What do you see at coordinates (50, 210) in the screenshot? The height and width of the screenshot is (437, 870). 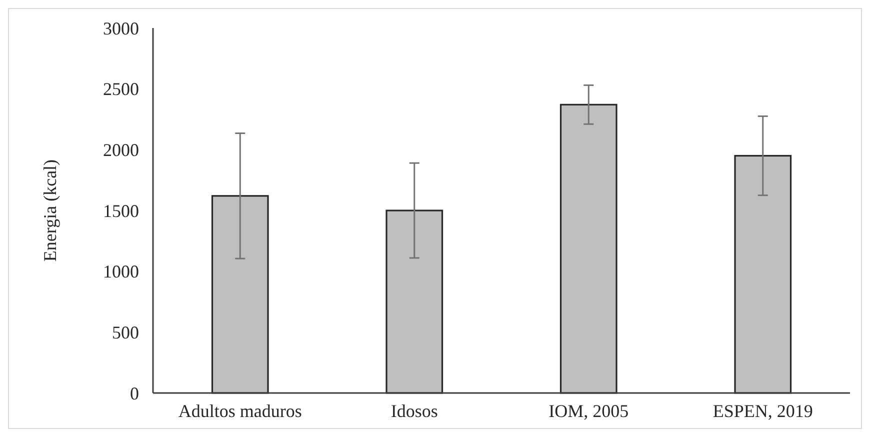 I see `y-axis-title: Energia (kcal)` at bounding box center [50, 210].